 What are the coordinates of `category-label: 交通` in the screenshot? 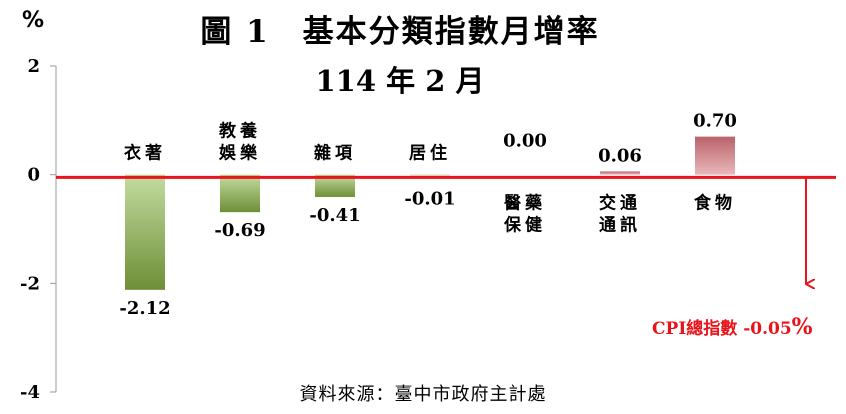 It's located at (620, 203).